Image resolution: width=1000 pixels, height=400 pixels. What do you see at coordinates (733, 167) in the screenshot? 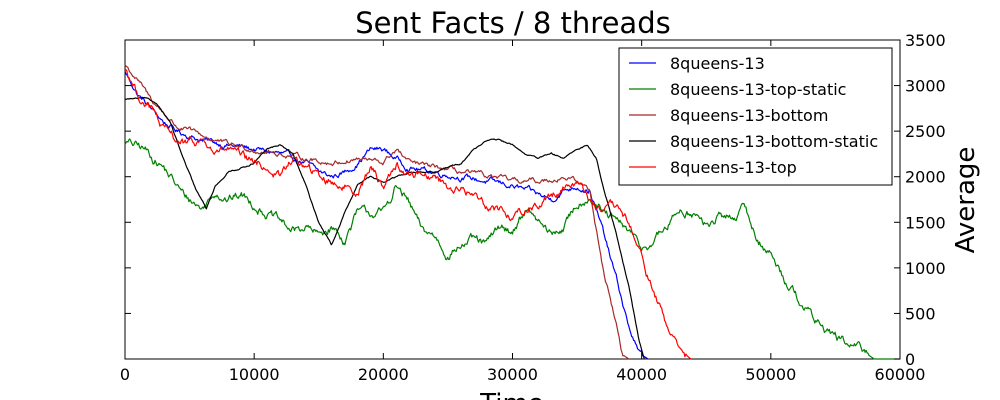
I see `legend-label: 8queens-13-top` at bounding box center [733, 167].